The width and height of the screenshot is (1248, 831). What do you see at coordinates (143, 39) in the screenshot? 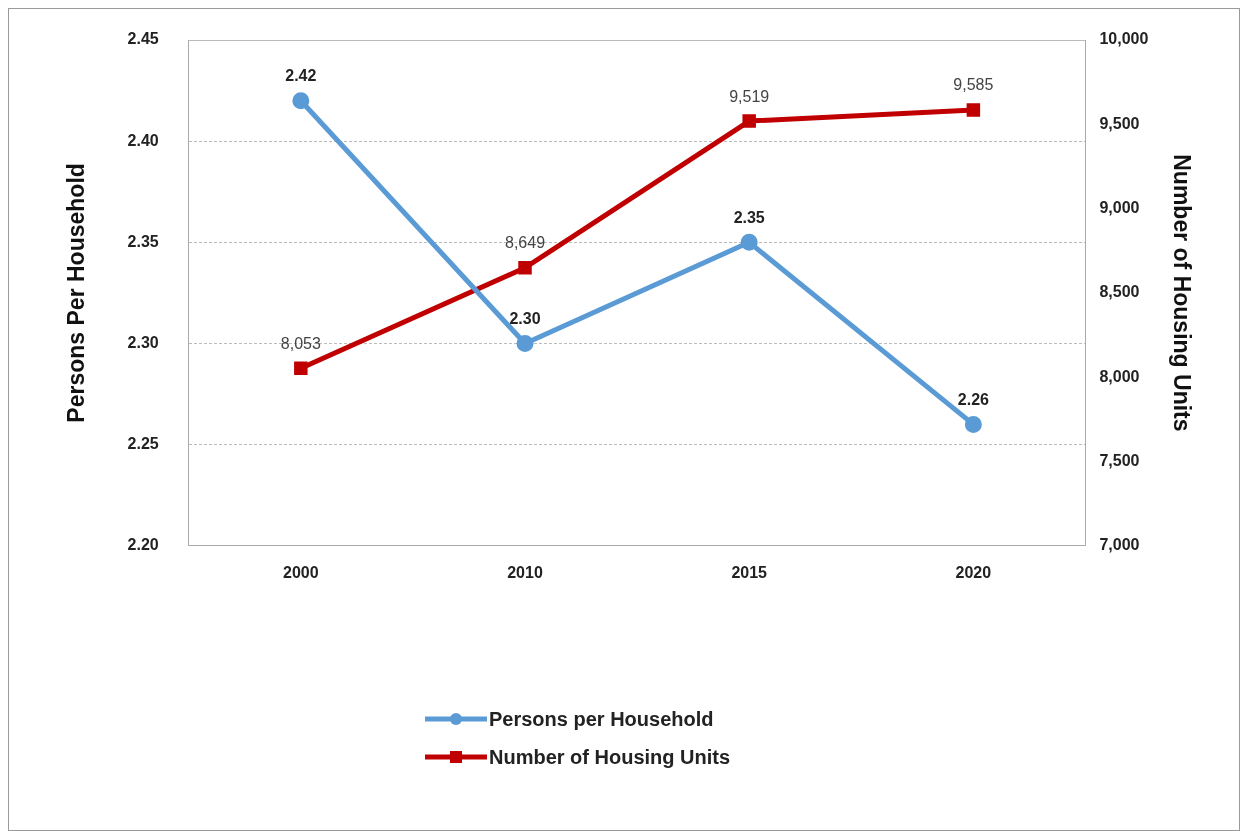
I see `y-tick-label: 2.45` at bounding box center [143, 39].